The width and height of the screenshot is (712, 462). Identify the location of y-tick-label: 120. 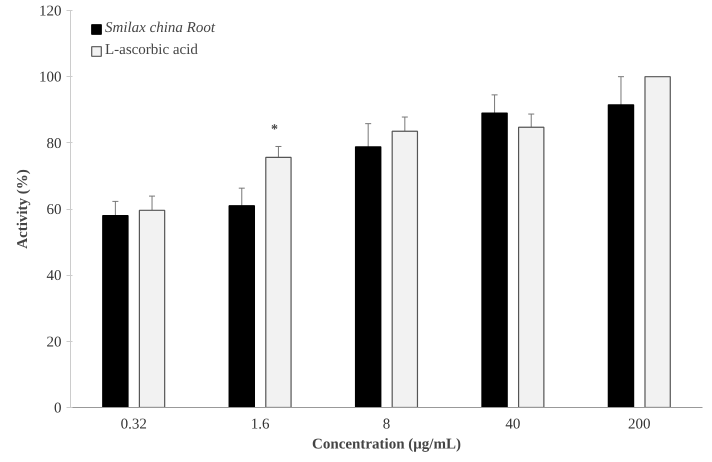
(50, 12).